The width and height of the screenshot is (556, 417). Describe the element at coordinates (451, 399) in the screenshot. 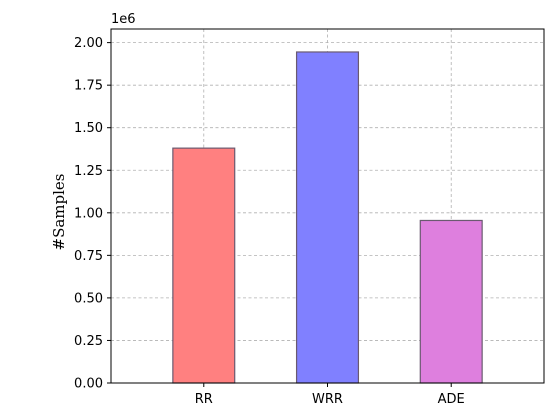

I see `x-tick-label: ADE` at that location.